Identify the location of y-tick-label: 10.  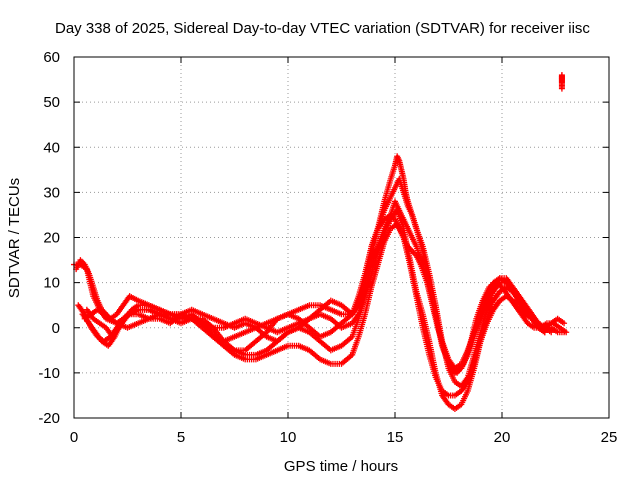
(51, 283).